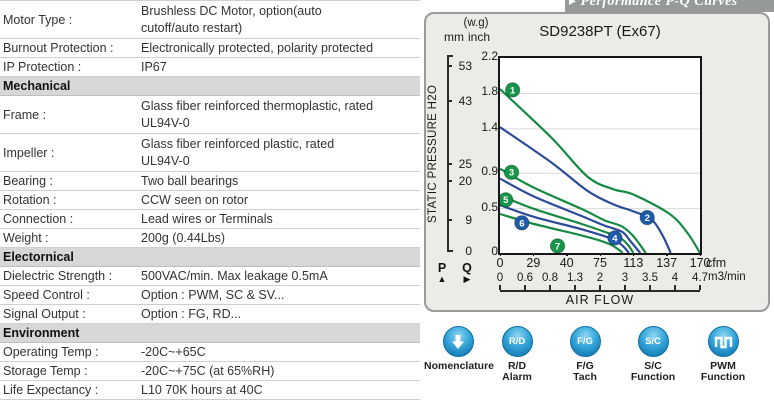  Describe the element at coordinates (454, 37) in the screenshot. I see `mm-unit-label: mm` at that location.